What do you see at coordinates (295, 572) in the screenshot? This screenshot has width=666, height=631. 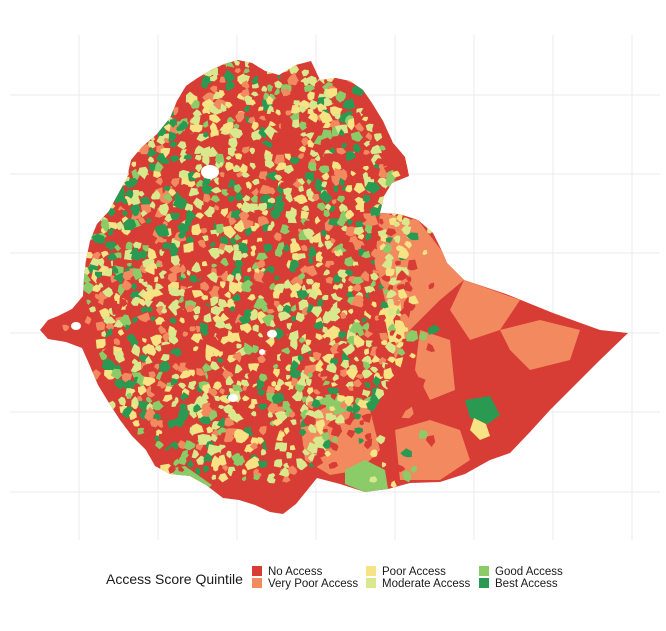 I see `legend-label: No Access` at bounding box center [295, 572].